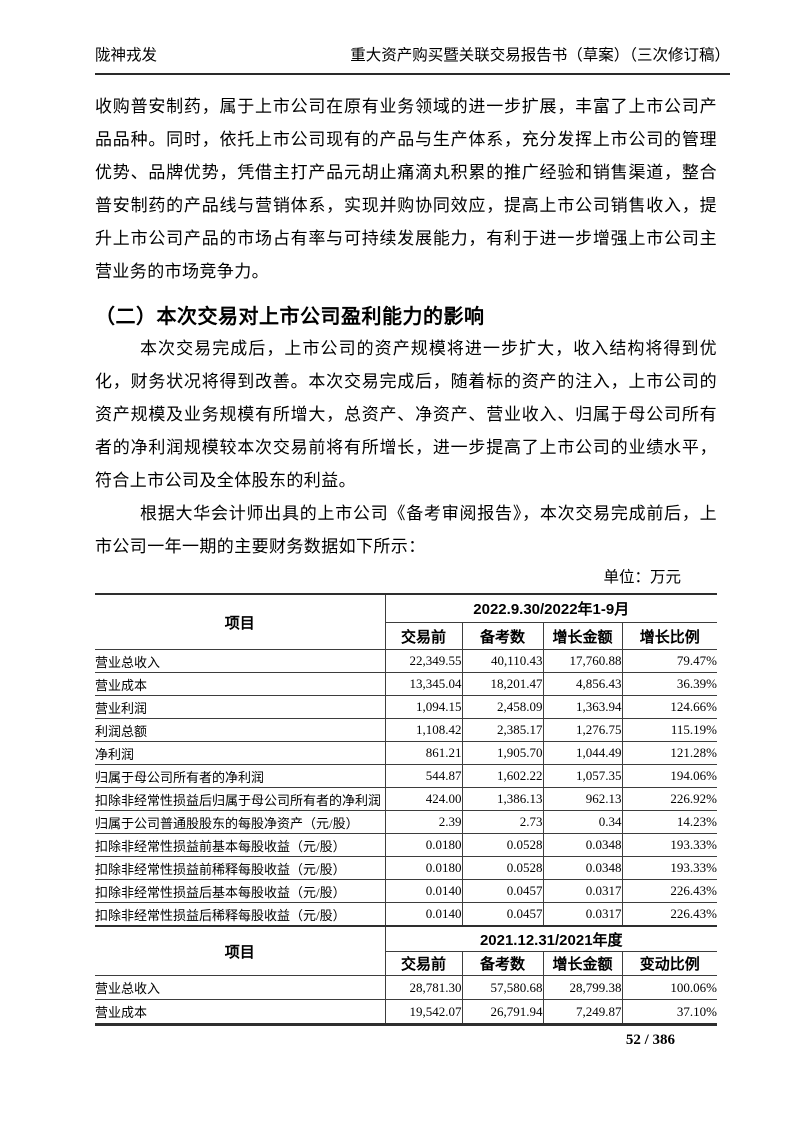 The image size is (793, 1122). I want to click on row-label: 营业利润, so click(240, 707).